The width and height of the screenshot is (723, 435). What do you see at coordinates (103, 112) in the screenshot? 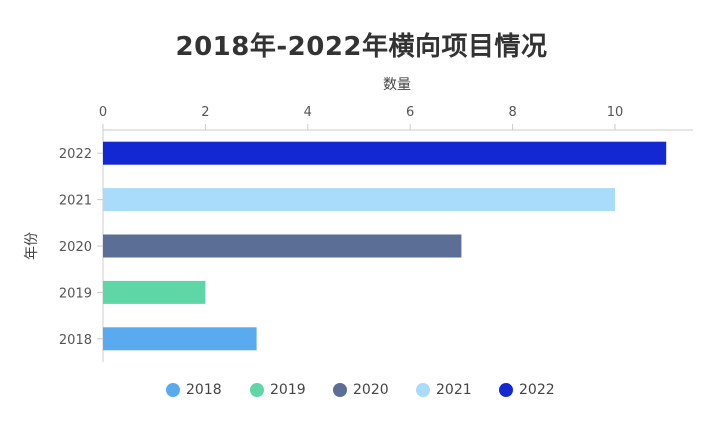
I see `x-tick-label: 0` at bounding box center [103, 112].